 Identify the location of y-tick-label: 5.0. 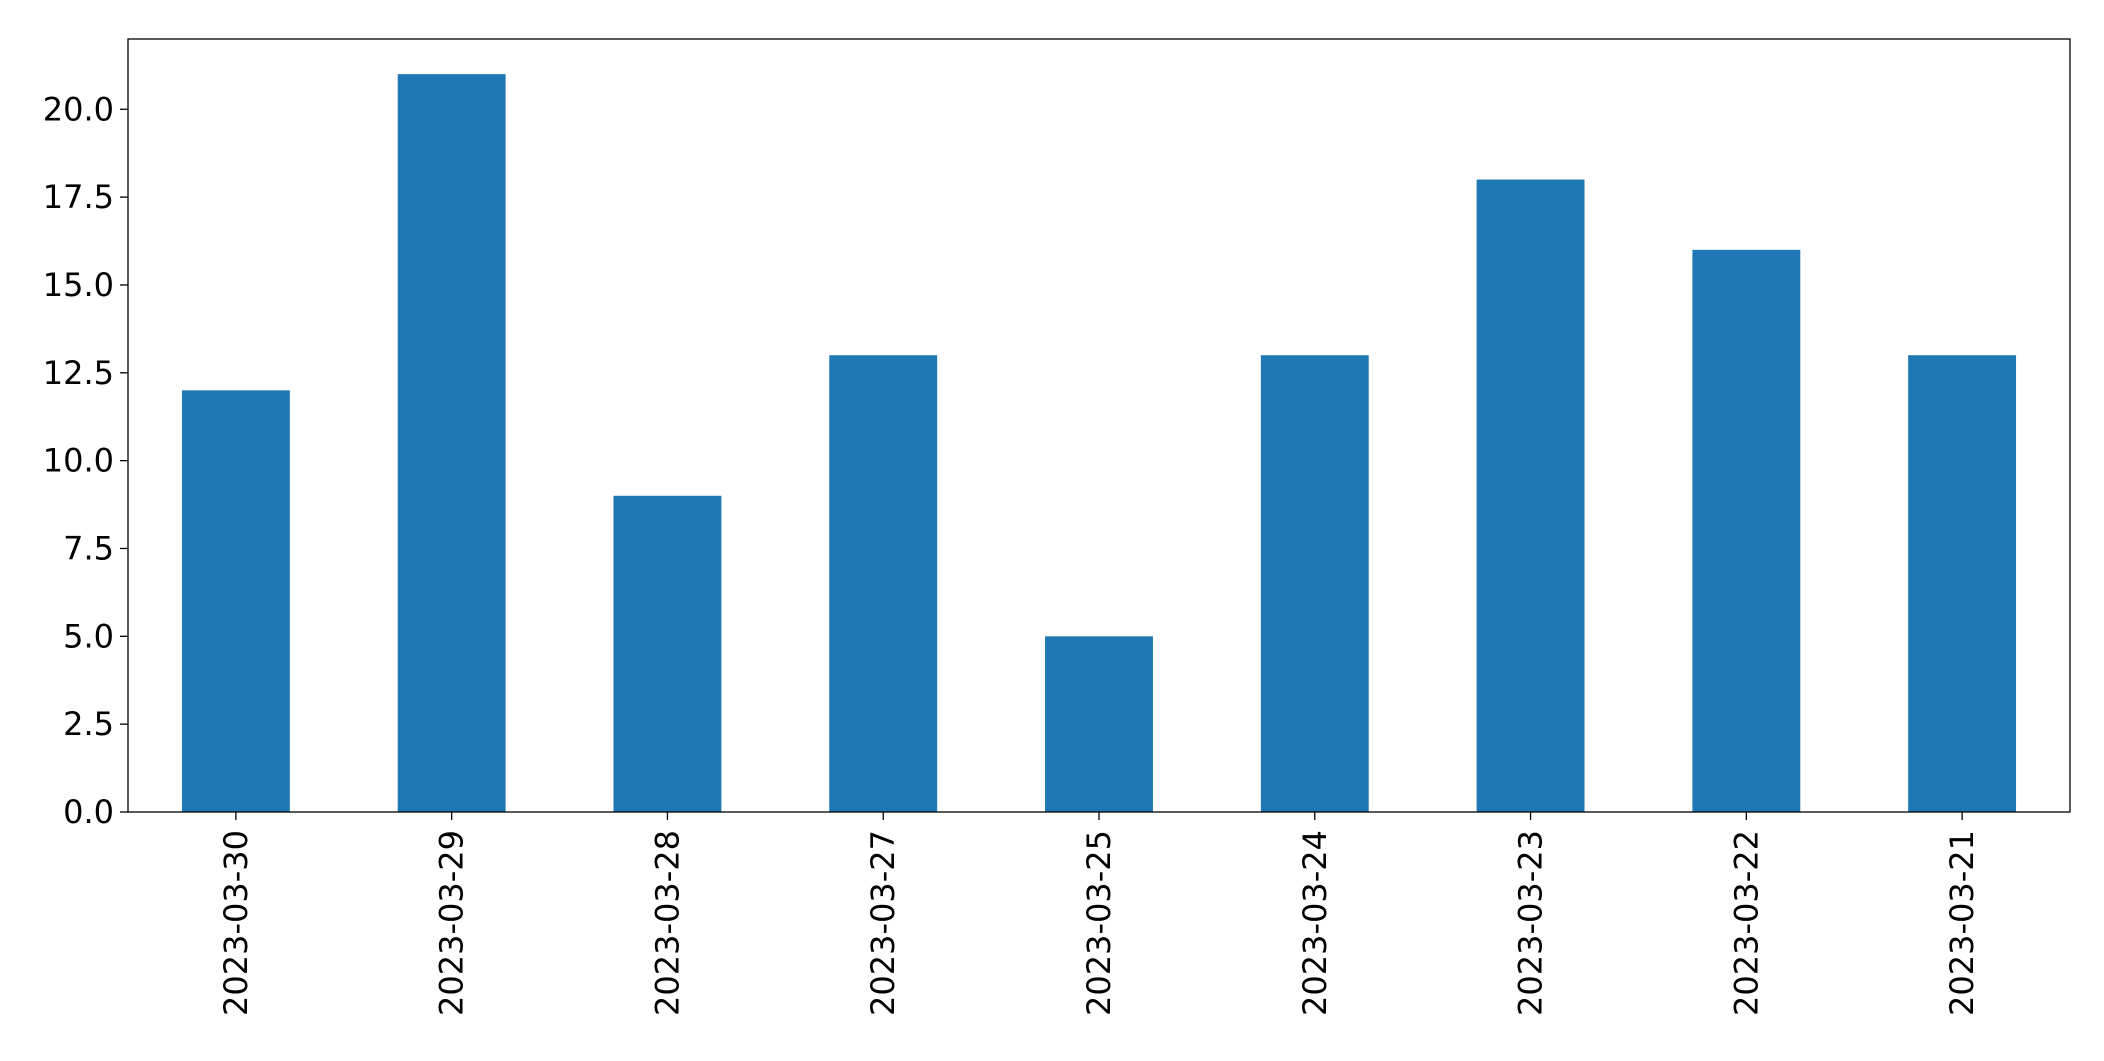
(88, 636).